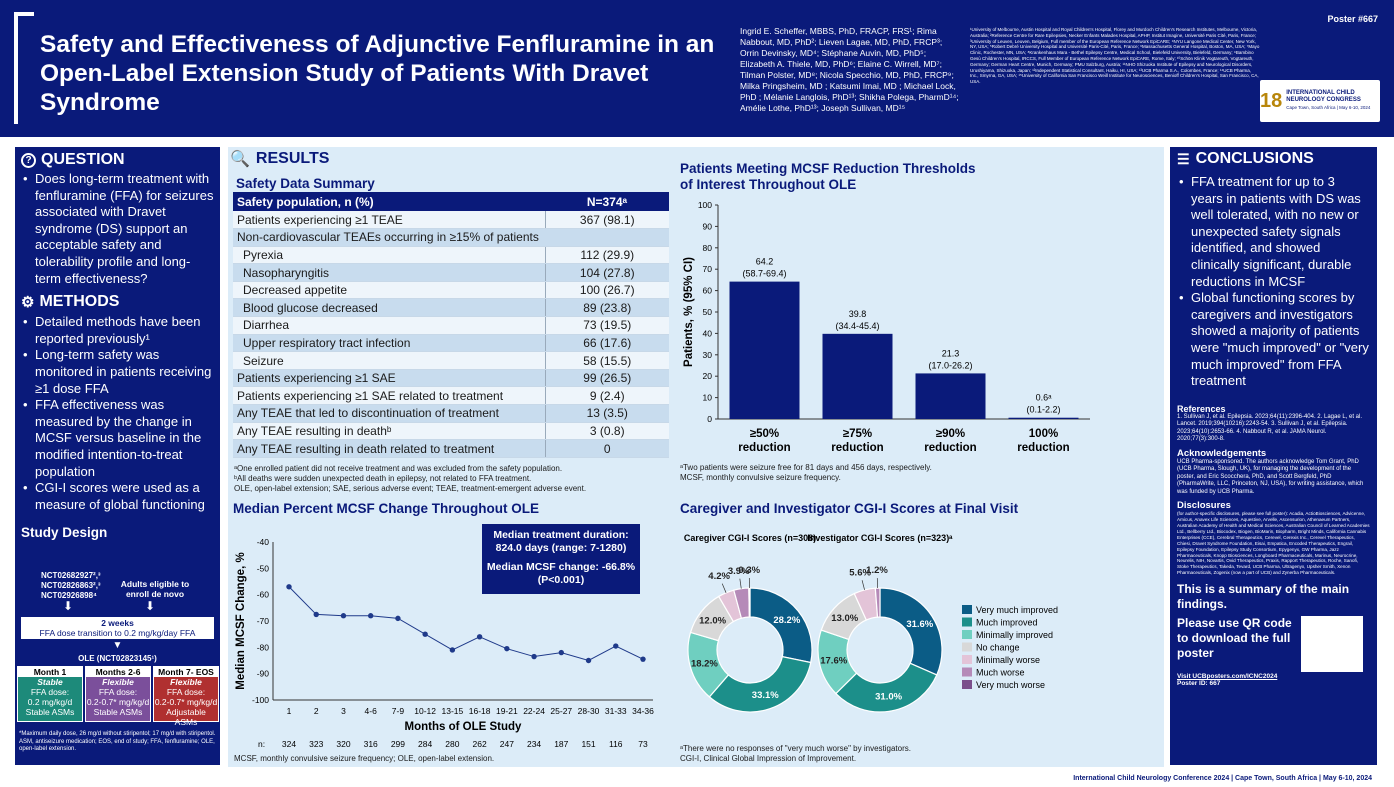  Describe the element at coordinates (749, 570) in the screenshot. I see `slice-label: 0.3%` at that location.